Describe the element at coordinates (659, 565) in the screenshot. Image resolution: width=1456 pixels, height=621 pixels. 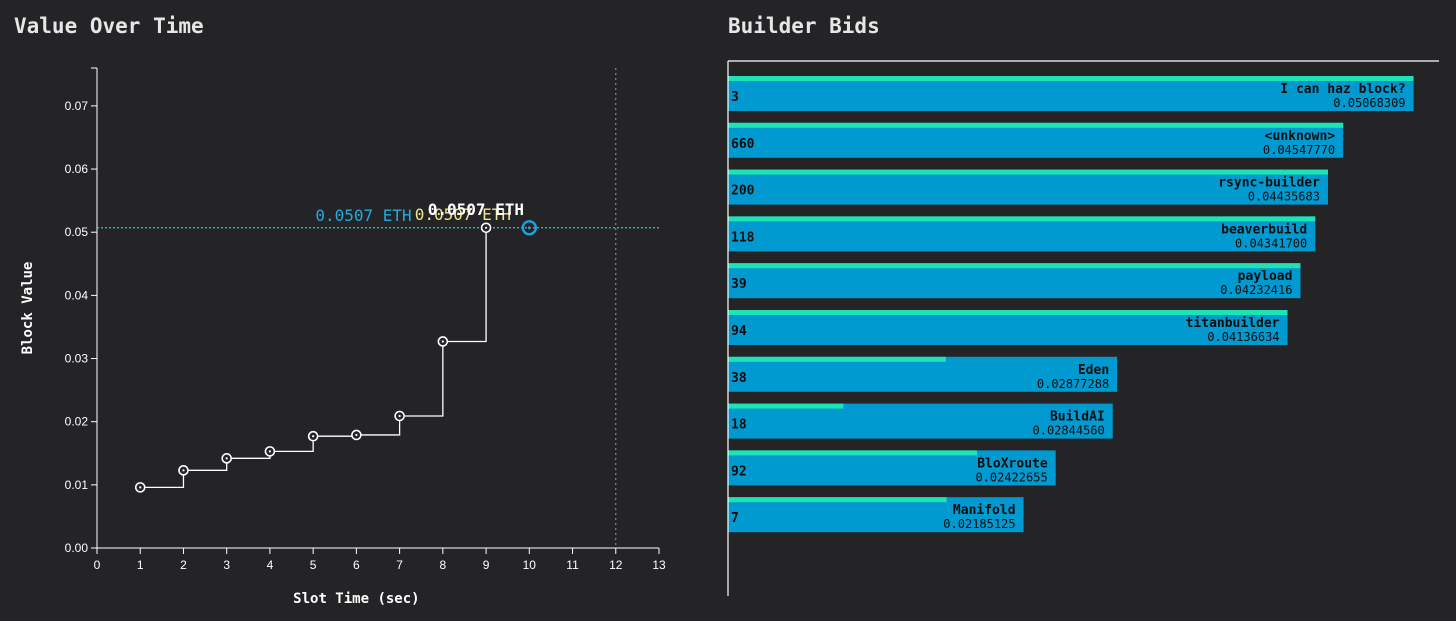
I see `x-tick-label: 13` at that location.